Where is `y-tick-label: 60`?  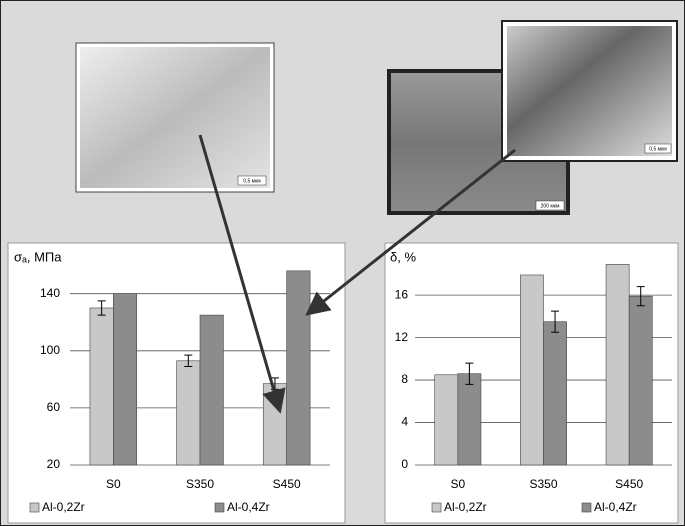
y-tick-label: 60 is located at coordinates (54, 407).